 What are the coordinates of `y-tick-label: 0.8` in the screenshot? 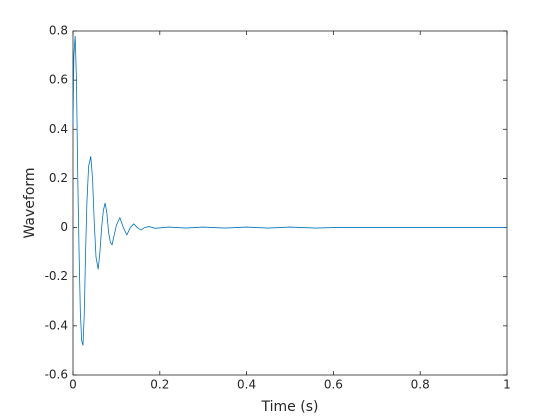 It's located at (58, 31).